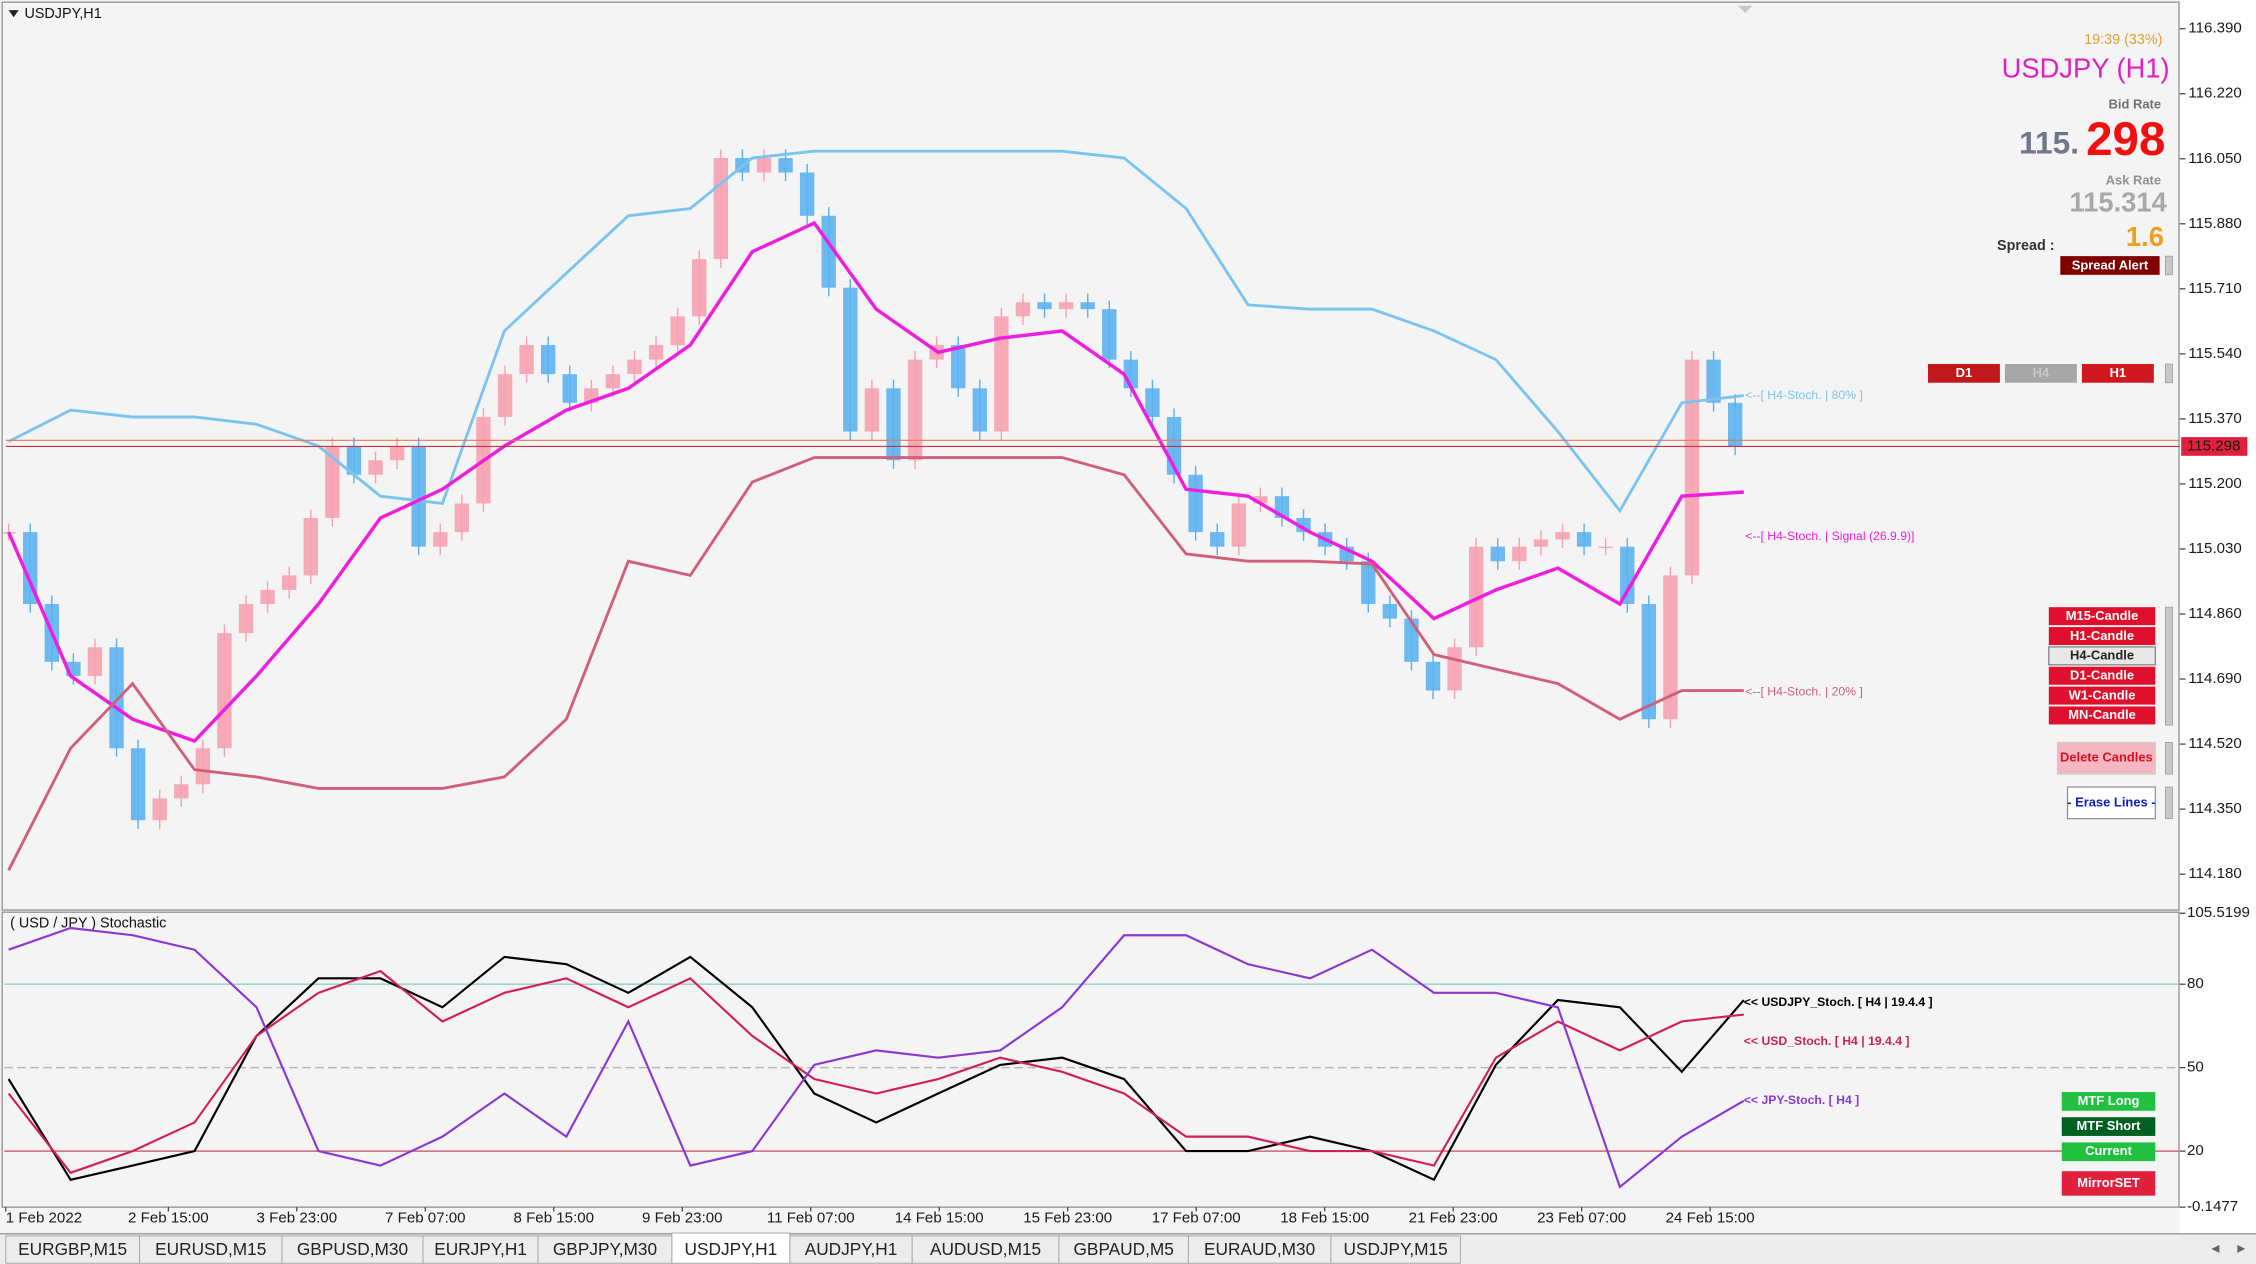 The height and width of the screenshot is (1264, 2256). What do you see at coordinates (297, 1218) in the screenshot?
I see `time-label: 3 Feb 23:00` at bounding box center [297, 1218].